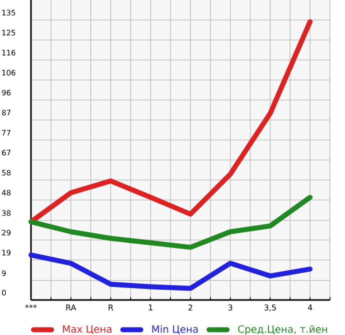 This screenshot has width=345, height=335. What do you see at coordinates (175, 329) in the screenshot?
I see `legend-label: Min Цена` at bounding box center [175, 329].